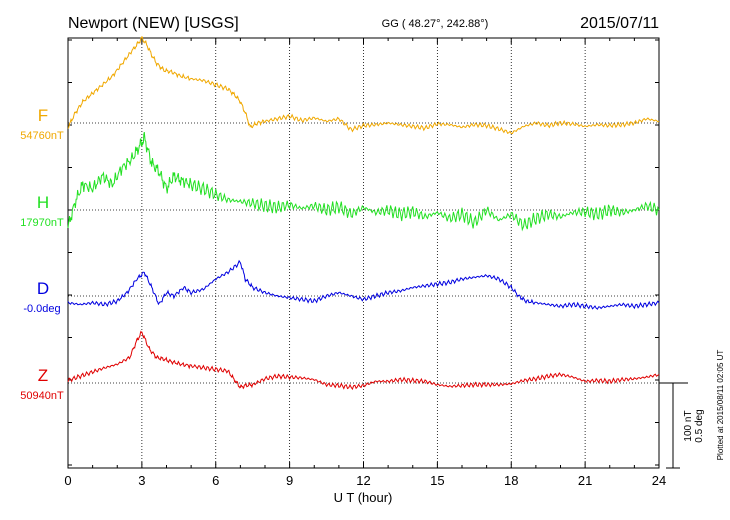  I want to click on series-baseline-value-z: 50940nT, so click(42, 396).